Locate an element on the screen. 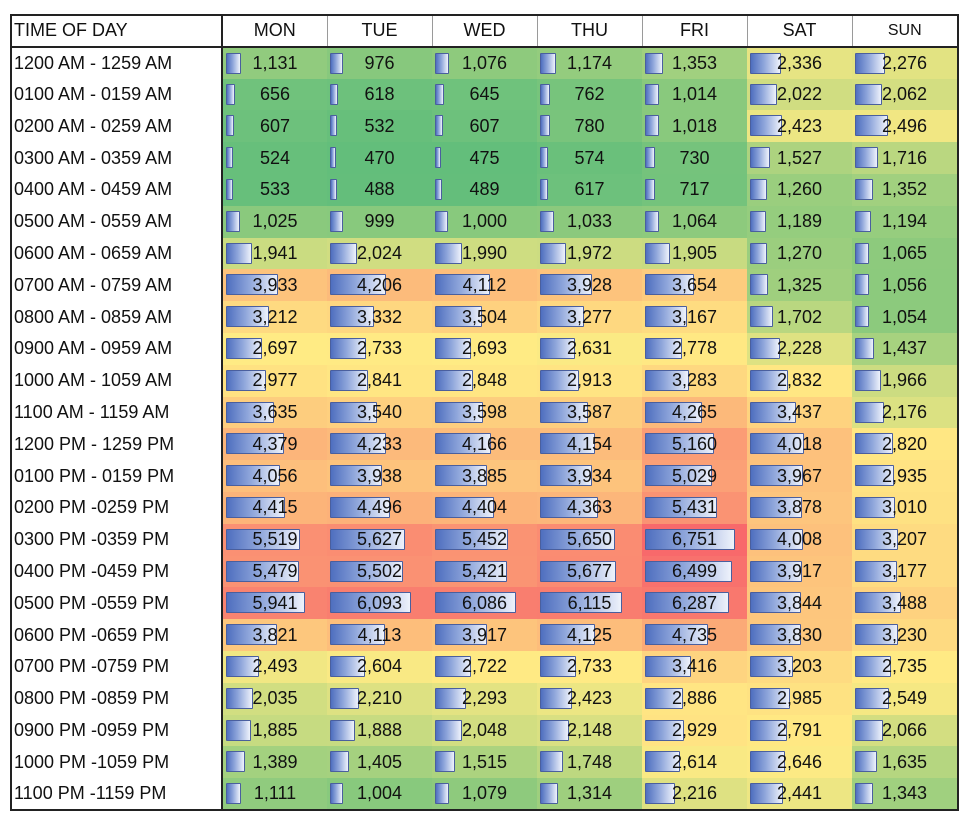 The height and width of the screenshot is (828, 968). heatmap-cell-sat: 2,646 is located at coordinates (799, 762).